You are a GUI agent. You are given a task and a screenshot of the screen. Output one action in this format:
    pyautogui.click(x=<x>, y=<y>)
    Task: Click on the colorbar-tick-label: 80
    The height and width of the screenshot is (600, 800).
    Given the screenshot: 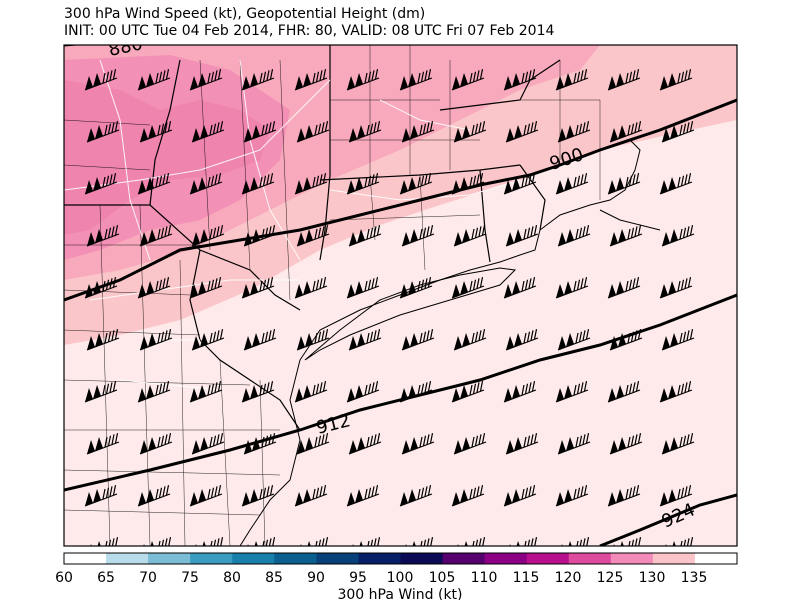 What is the action you would take?
    pyautogui.click(x=232, y=578)
    